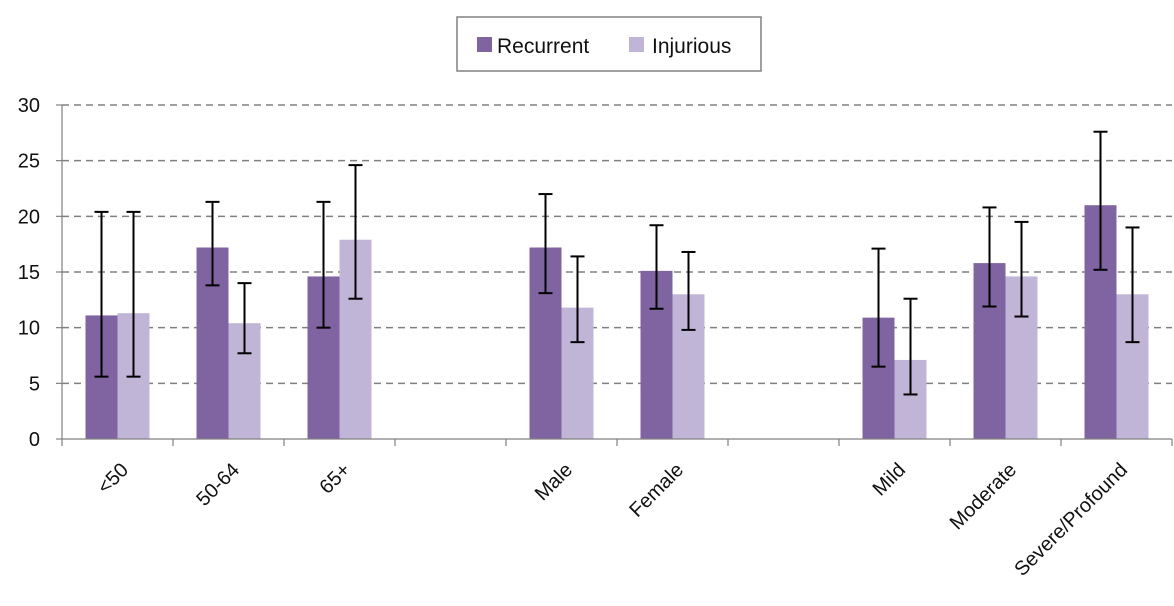 Image resolution: width=1174 pixels, height=606 pixels. I want to click on error-bar-injurious-female, so click(688, 290).